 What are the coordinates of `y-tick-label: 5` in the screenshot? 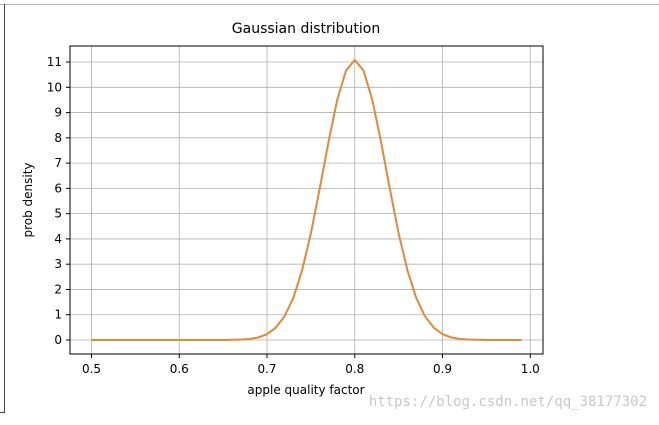 It's located at (58, 214).